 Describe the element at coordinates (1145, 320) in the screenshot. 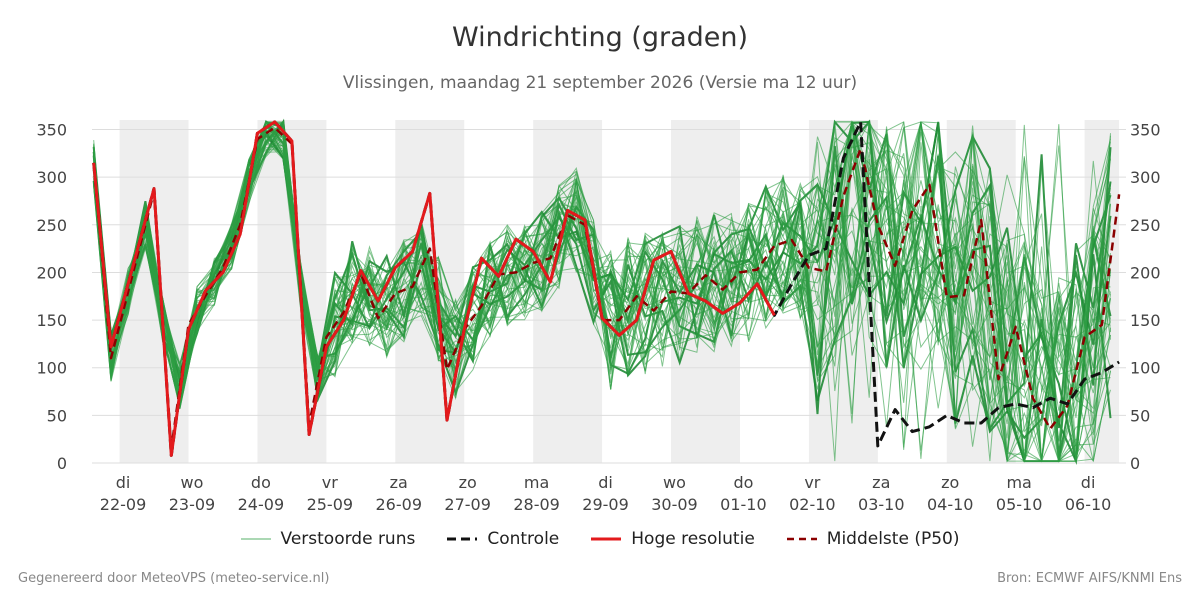

I see `y-tick-label-right: 150` at that location.